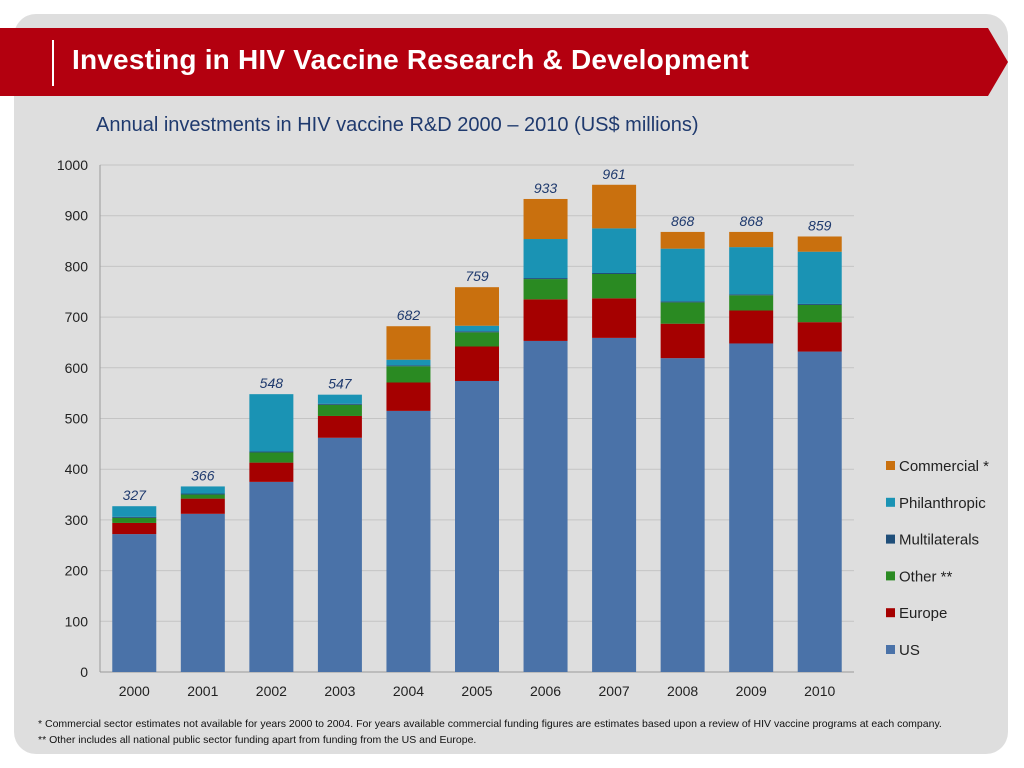 Image resolution: width=1024 pixels, height=768 pixels. Describe the element at coordinates (942, 503) in the screenshot. I see `legend-label: Philanthropic` at that location.